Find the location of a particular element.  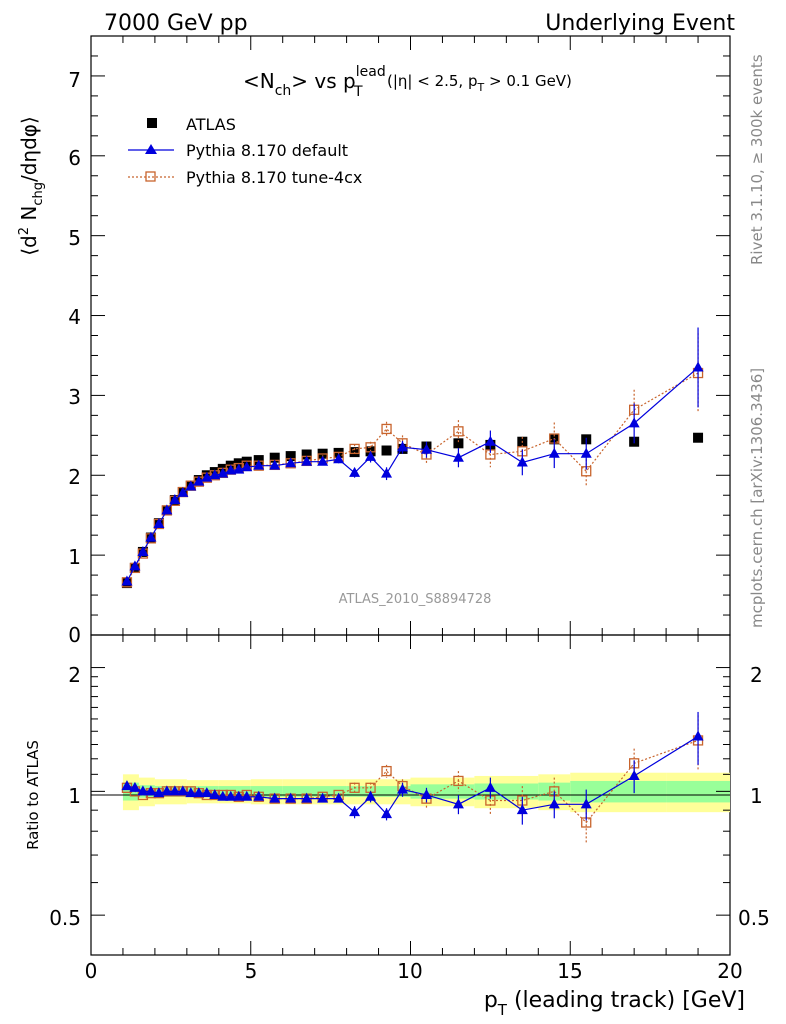

y-label-part: N is located at coordinates (29, 216).